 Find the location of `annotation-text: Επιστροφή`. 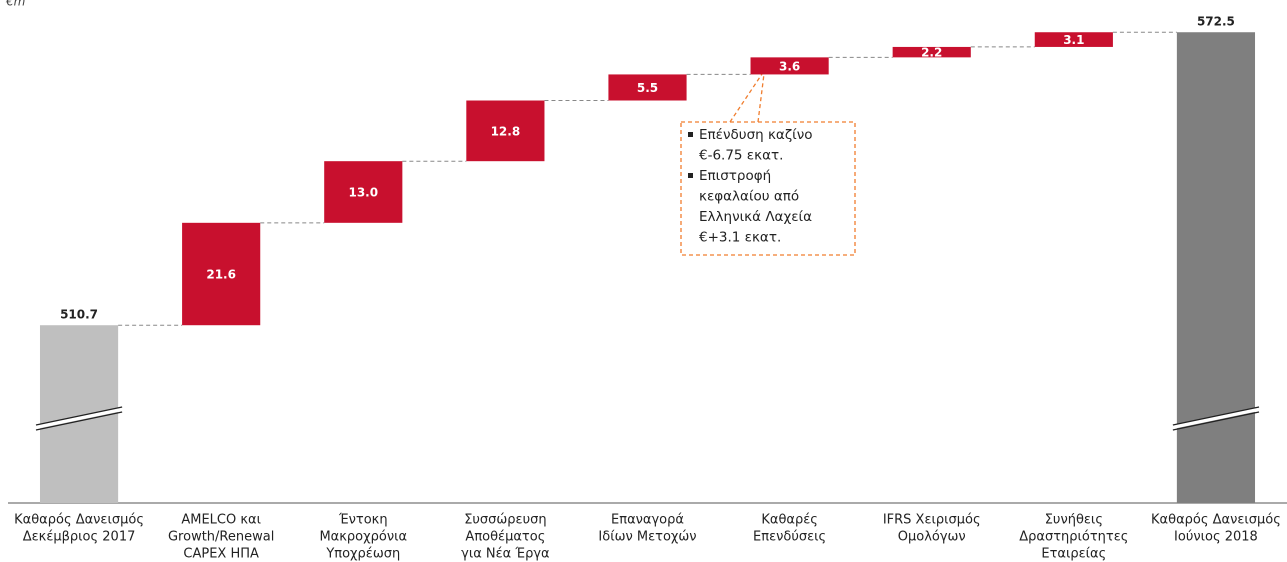

annotation-text: Επιστροφή is located at coordinates (735, 176).